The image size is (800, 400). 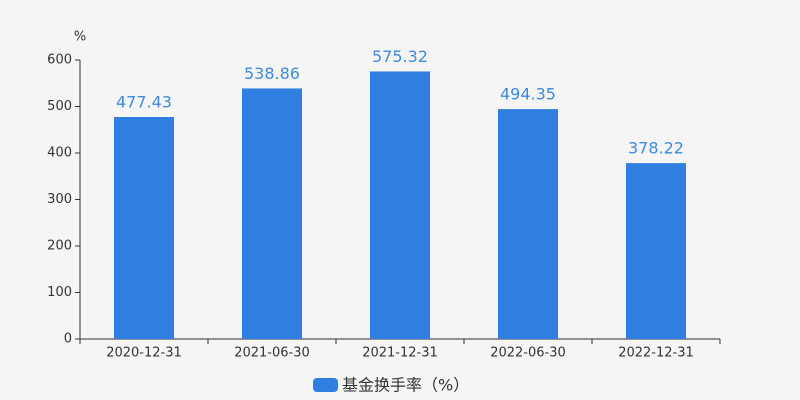 What do you see at coordinates (400, 56) in the screenshot?
I see `value-label: 575.32` at bounding box center [400, 56].